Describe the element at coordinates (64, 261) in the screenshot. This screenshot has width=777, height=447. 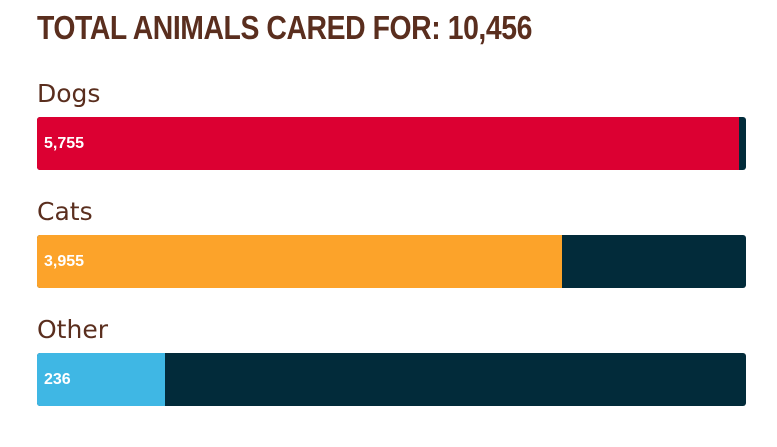
I see `value-label-cats: 3,955` at that location.